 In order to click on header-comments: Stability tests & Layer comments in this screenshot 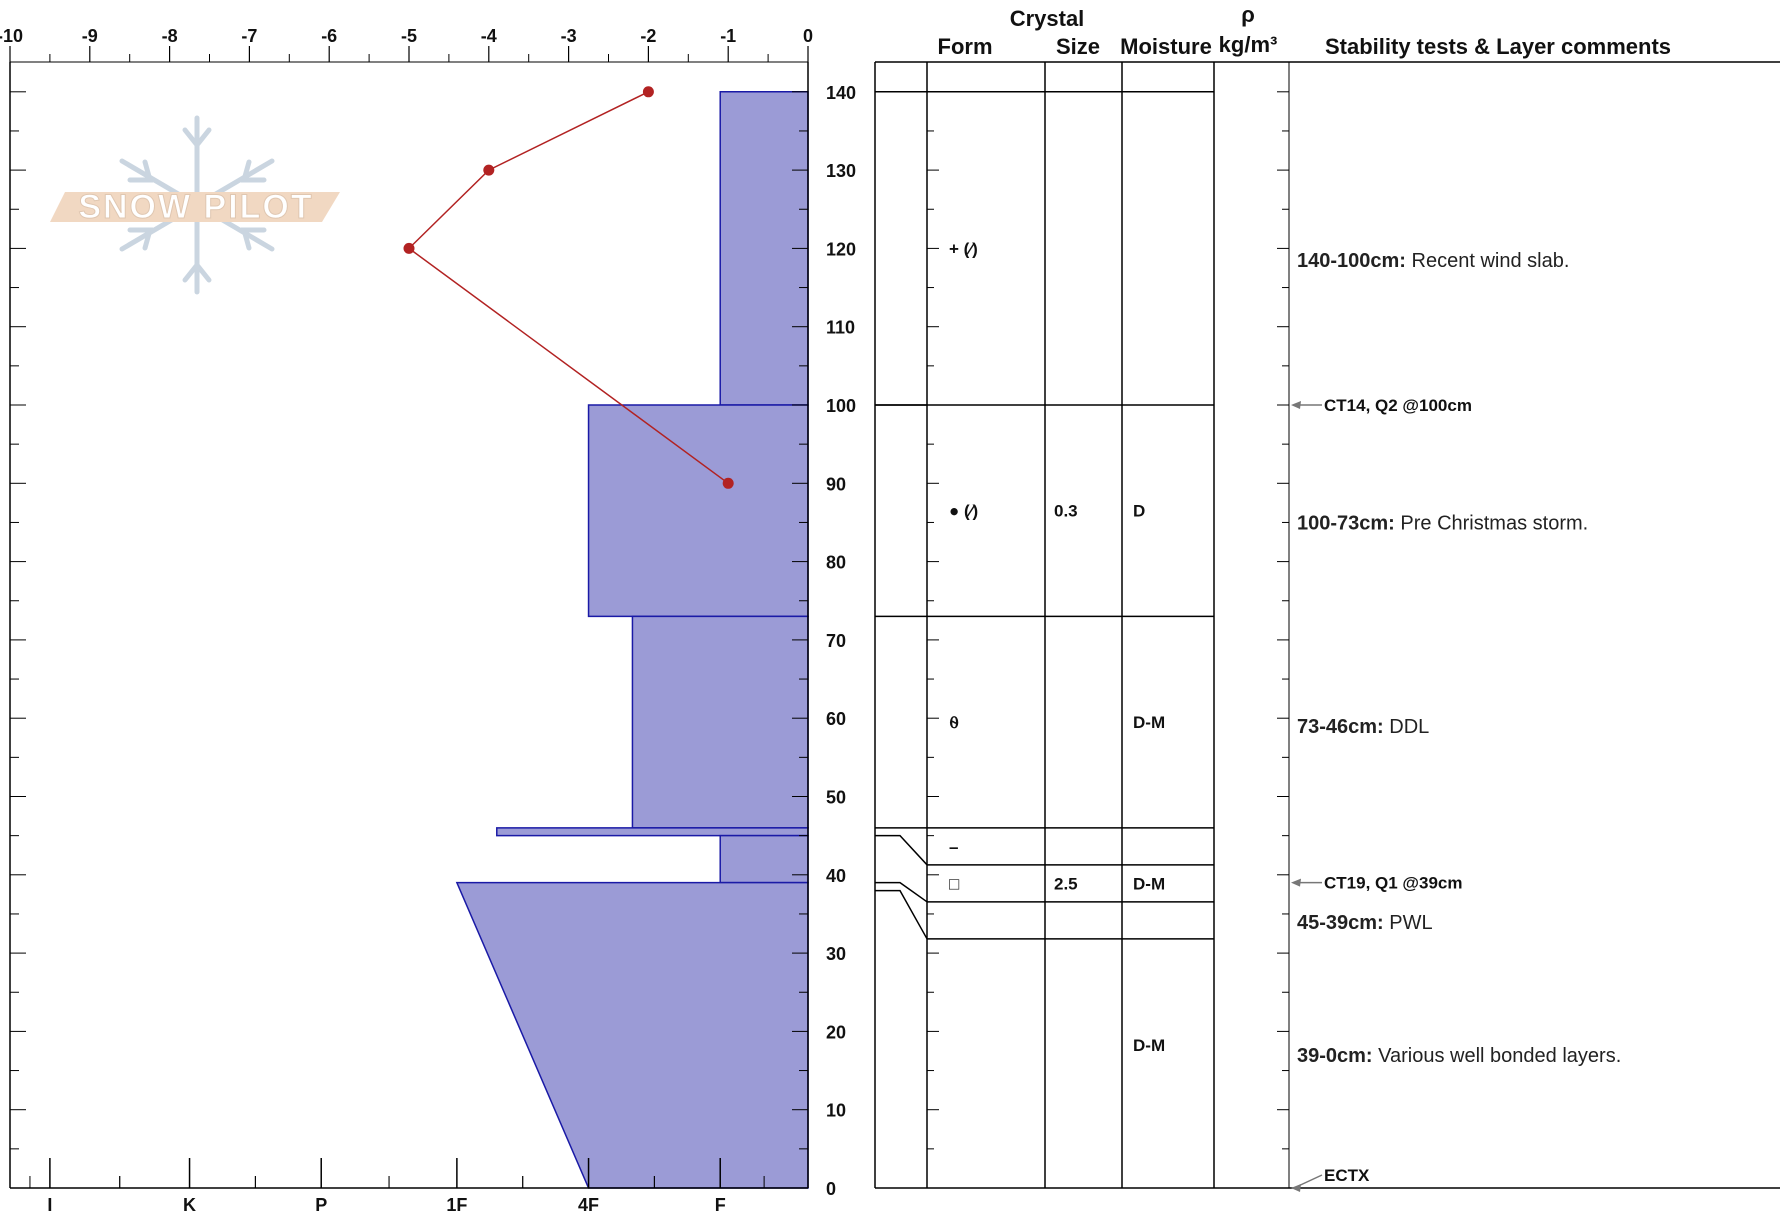, I will do `click(1498, 46)`.